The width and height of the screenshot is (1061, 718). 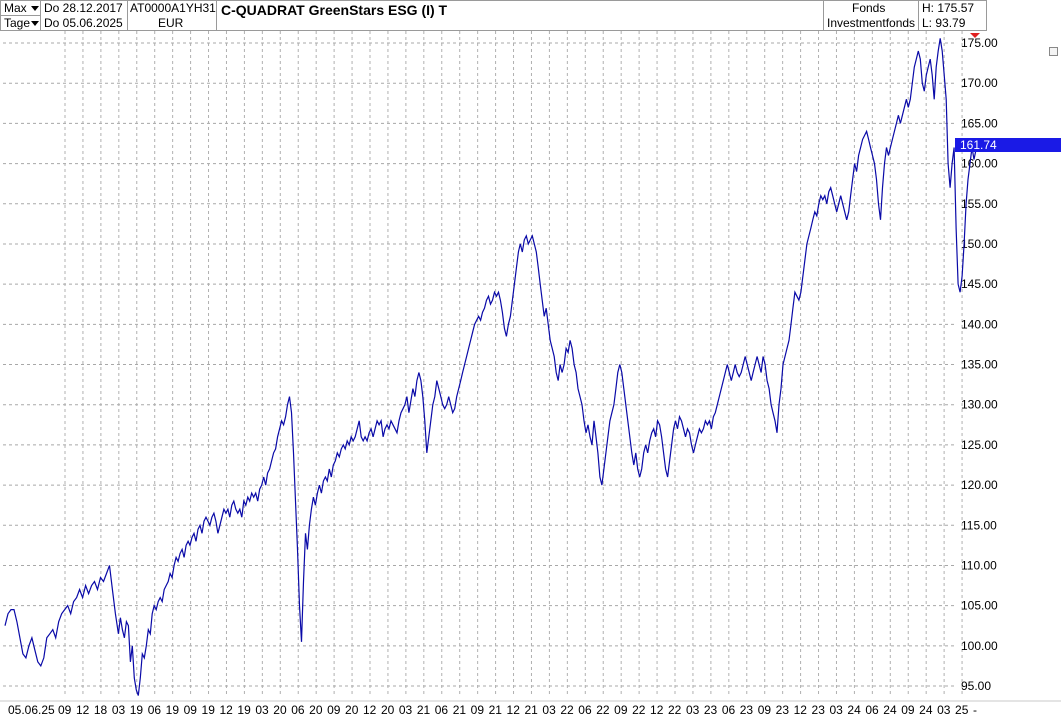 What do you see at coordinates (101, 710) in the screenshot?
I see `x-tick-label: 18` at bounding box center [101, 710].